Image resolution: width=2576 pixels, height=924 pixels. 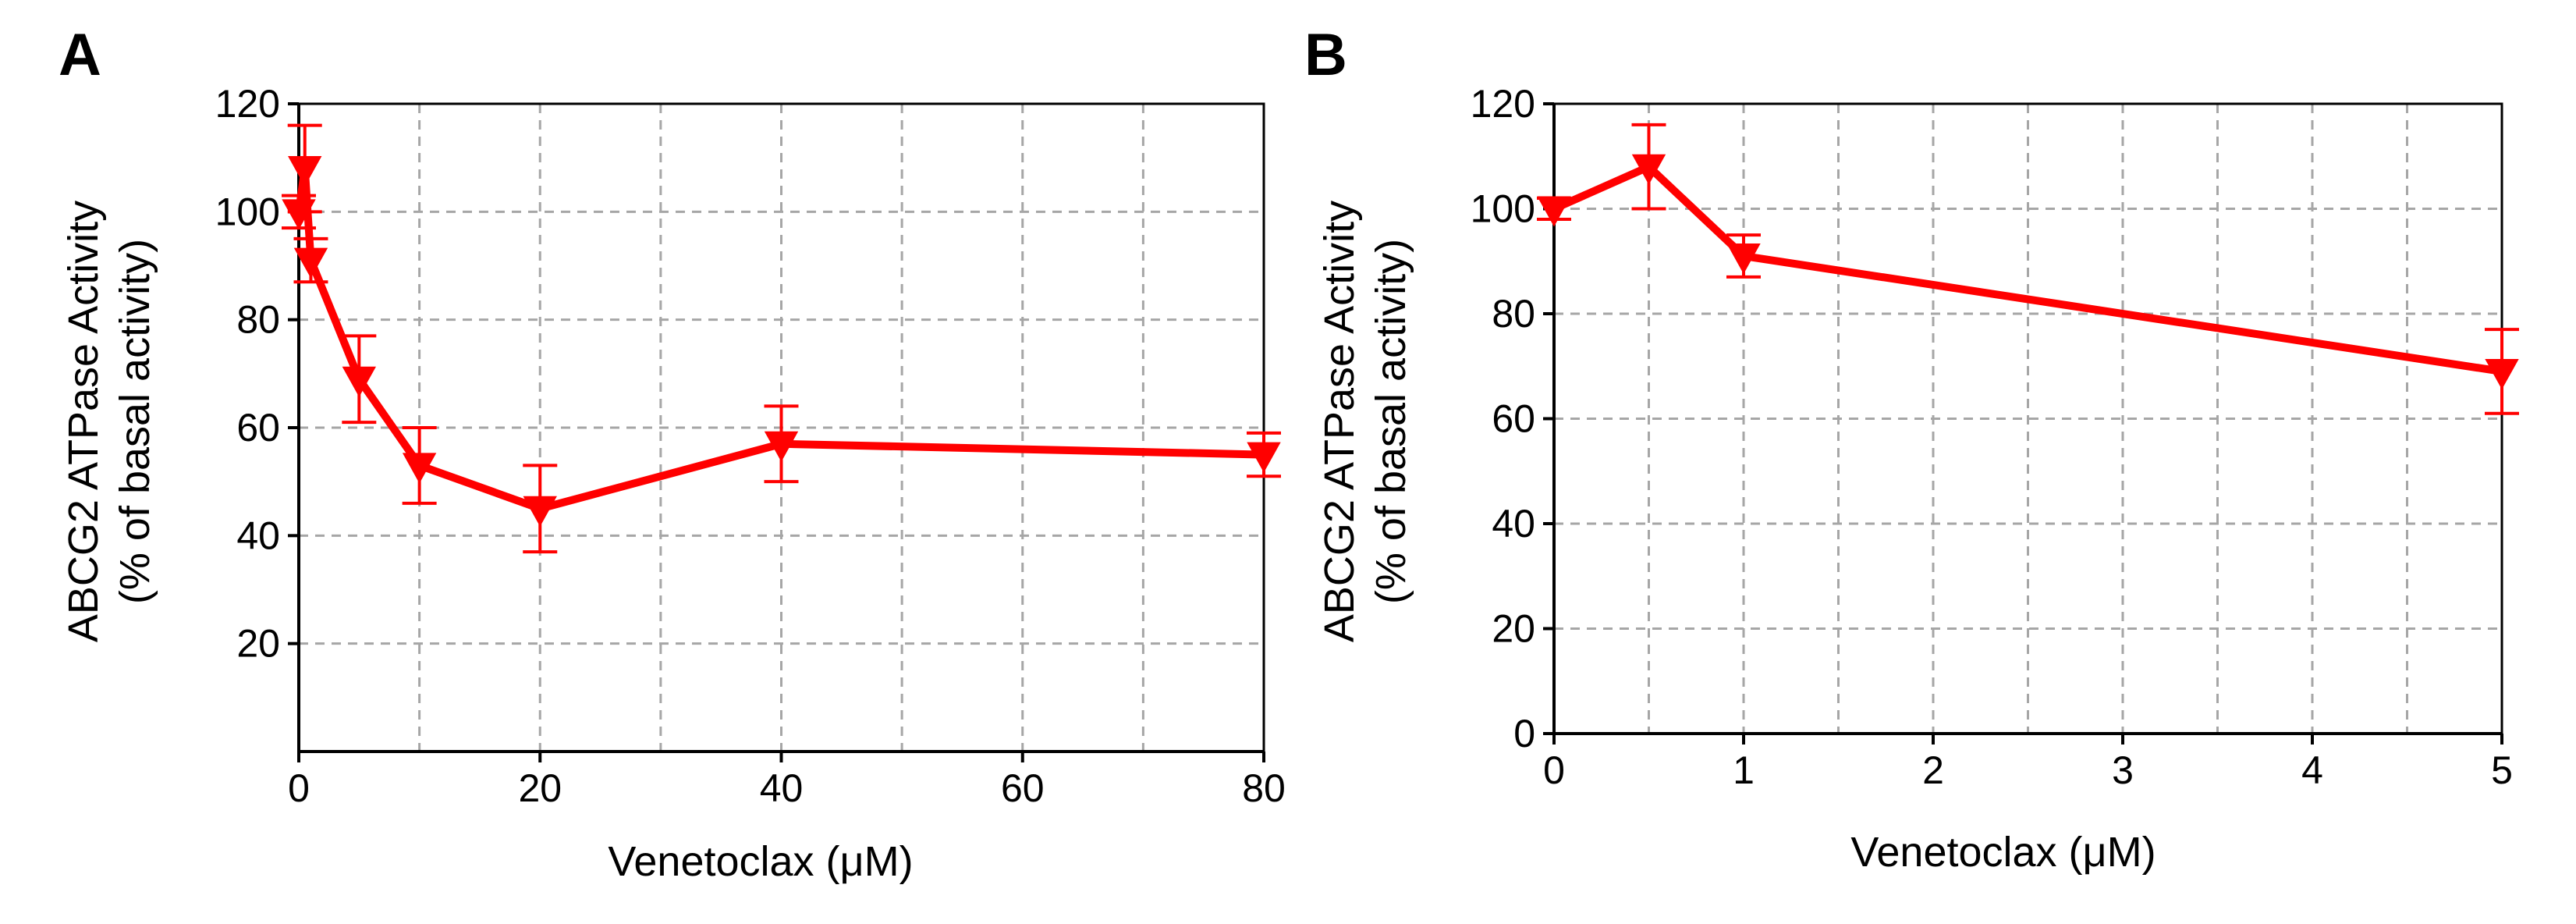 What do you see at coordinates (258, 535) in the screenshot?
I see `y-tick-label-a-40: 40` at bounding box center [258, 535].